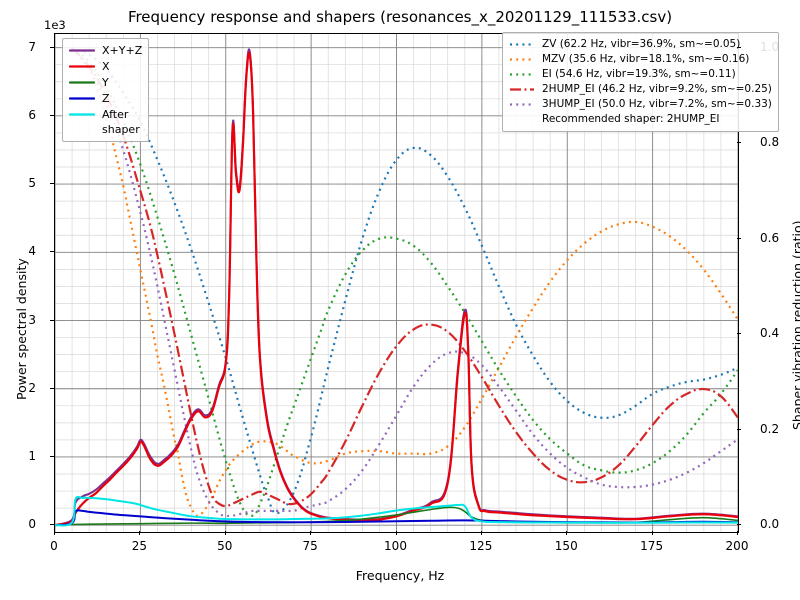 This screenshot has width=800, height=600. I want to click on legend-item-z: Z, so click(105, 99).